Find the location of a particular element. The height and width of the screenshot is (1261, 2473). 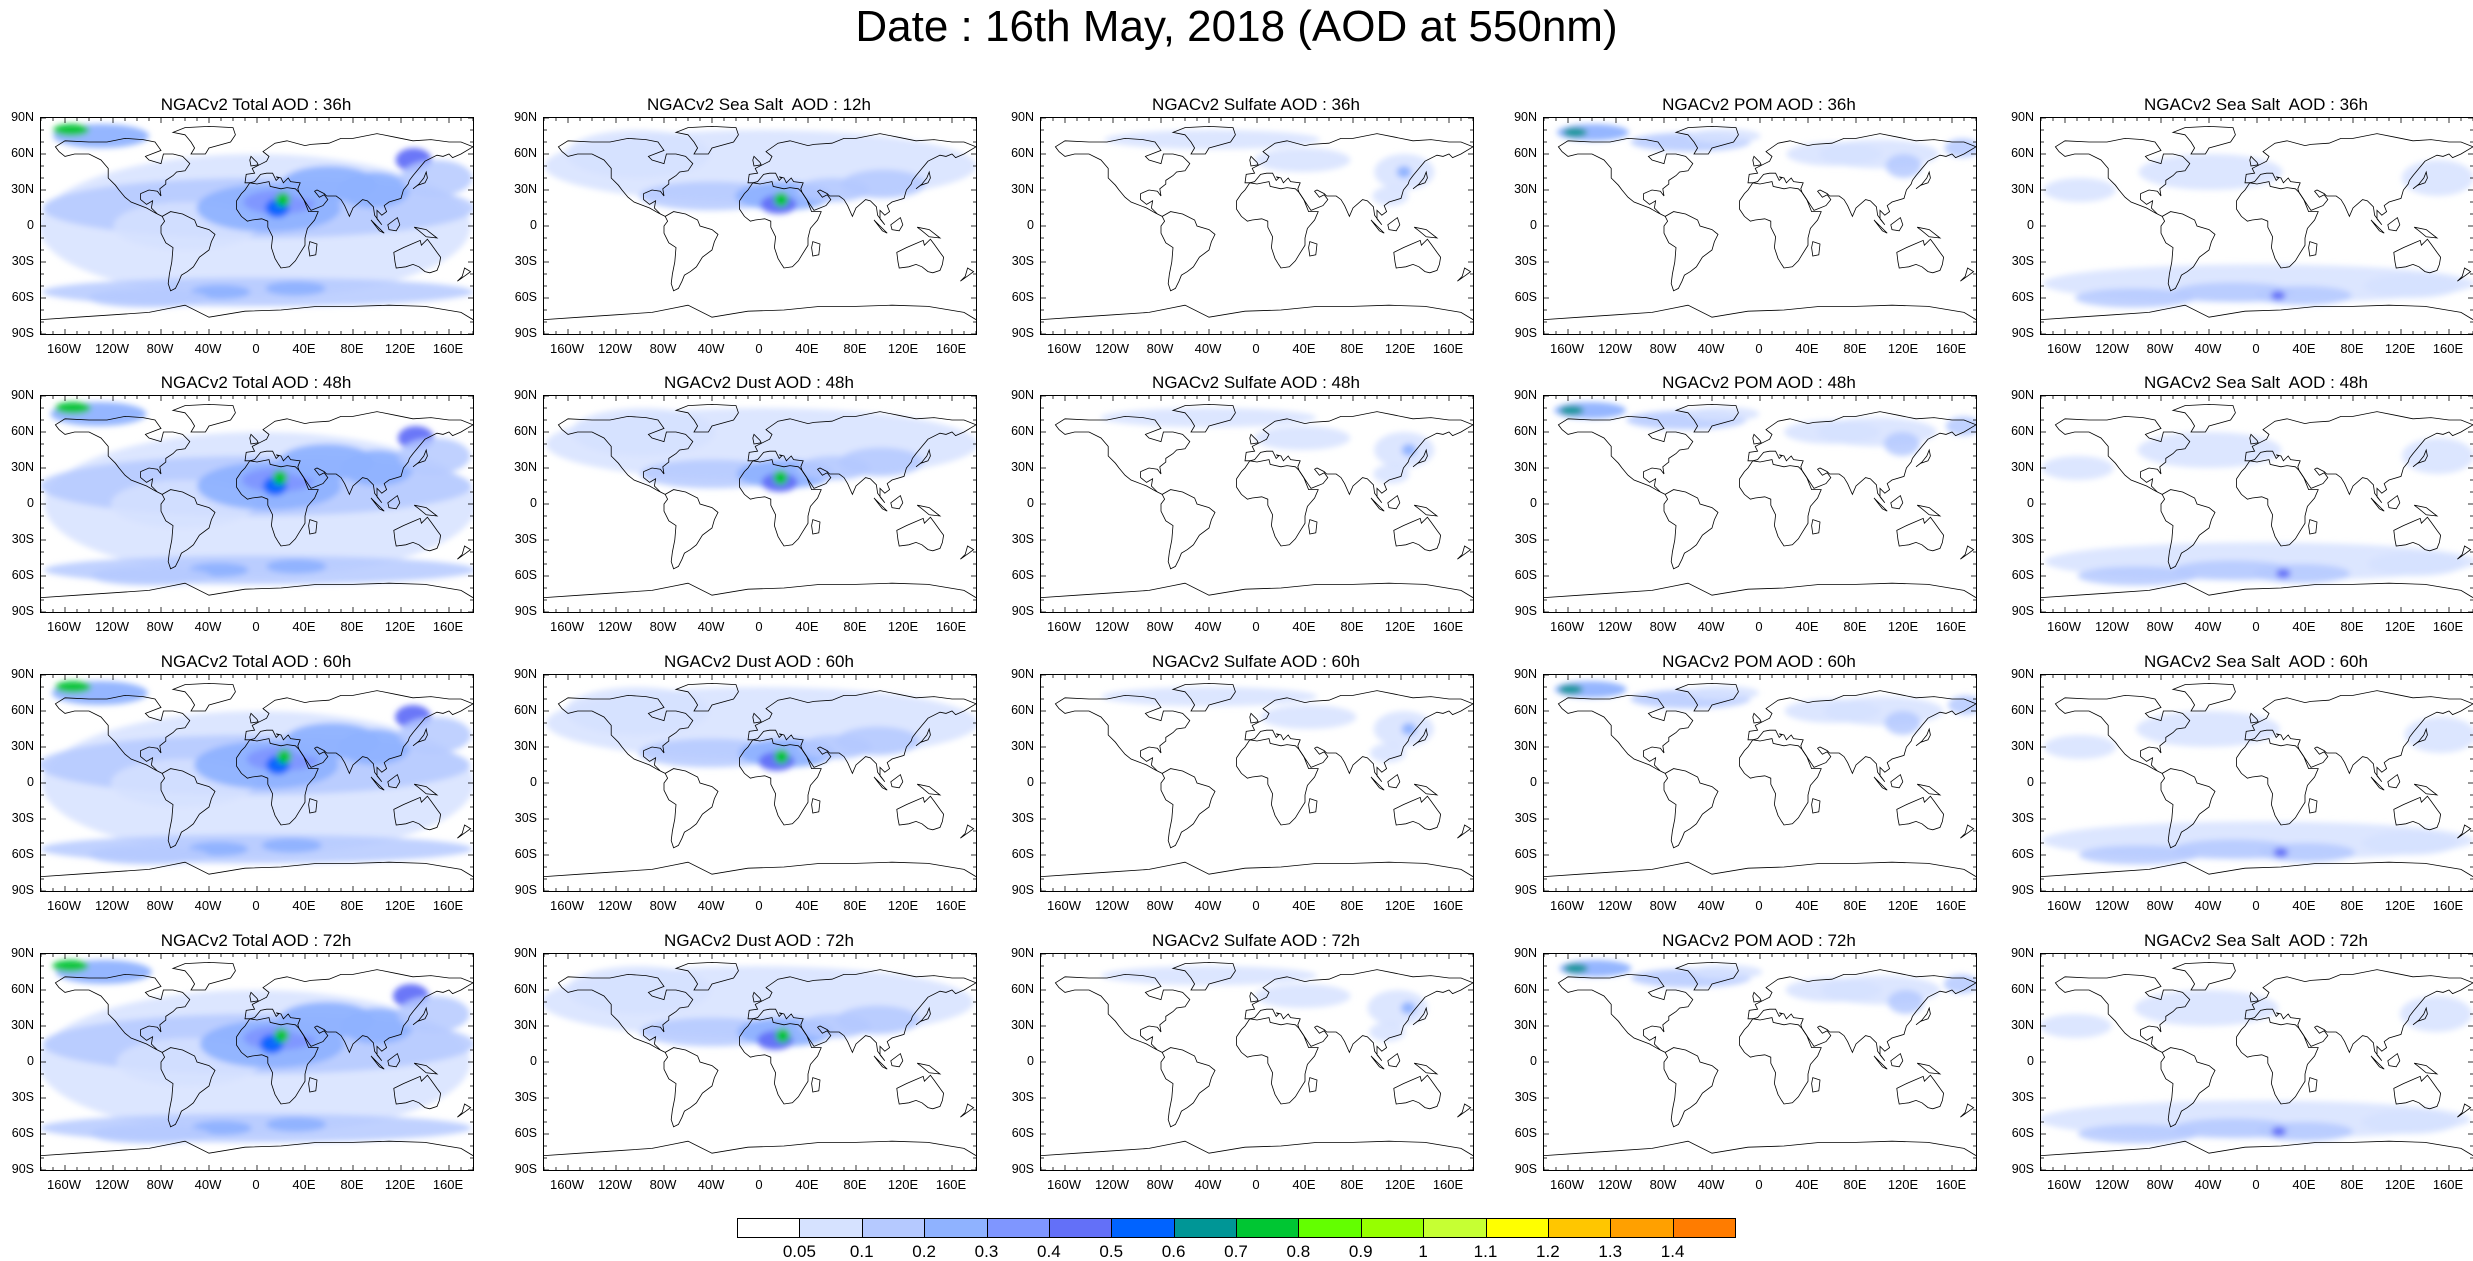

colorbar-tick-label: 0.8 is located at coordinates (1298, 1251).